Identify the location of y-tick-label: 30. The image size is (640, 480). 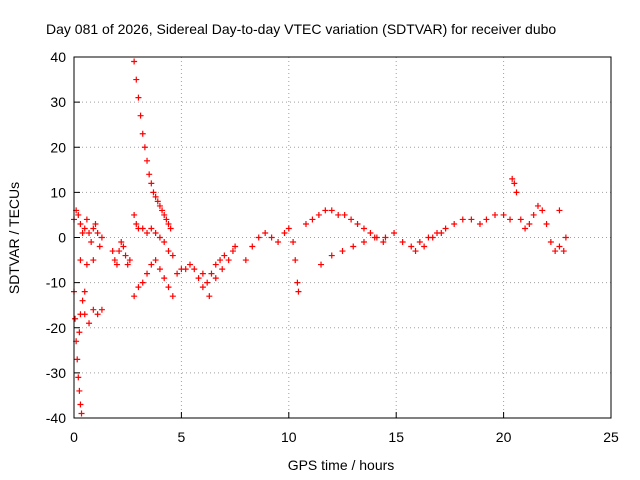
(58, 102).